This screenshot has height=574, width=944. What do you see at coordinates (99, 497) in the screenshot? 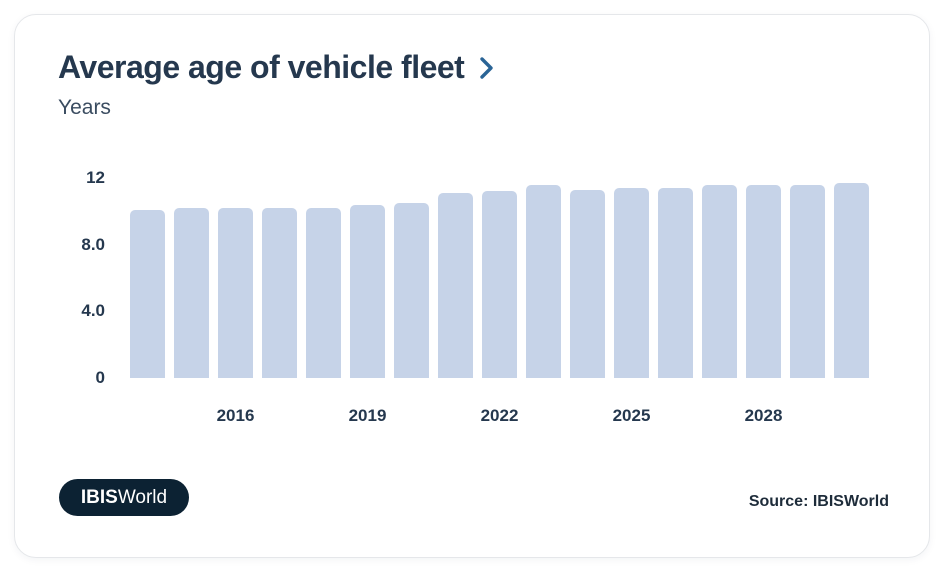
I see `logo-text-bold: IBIS` at bounding box center [99, 497].